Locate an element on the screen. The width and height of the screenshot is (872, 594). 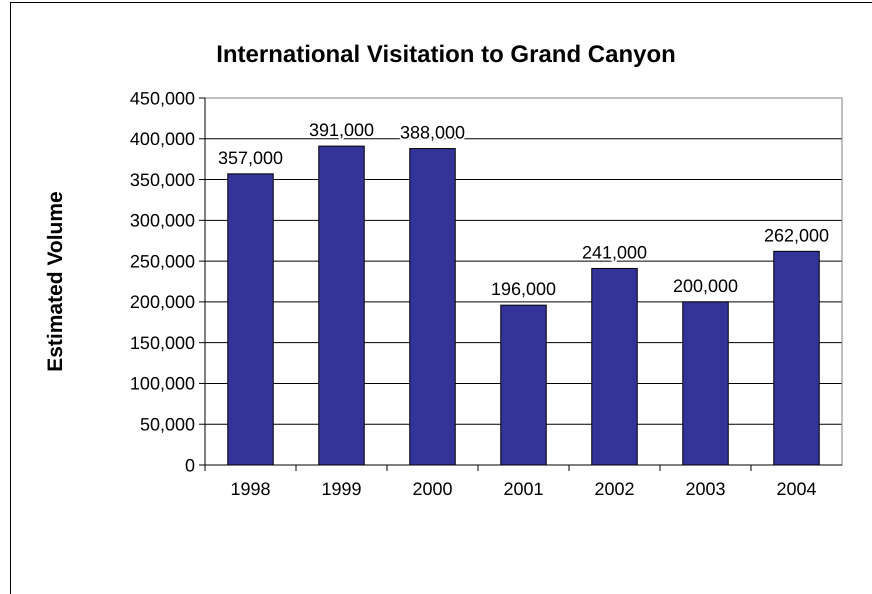
x-tick-label: 2003 is located at coordinates (705, 489).